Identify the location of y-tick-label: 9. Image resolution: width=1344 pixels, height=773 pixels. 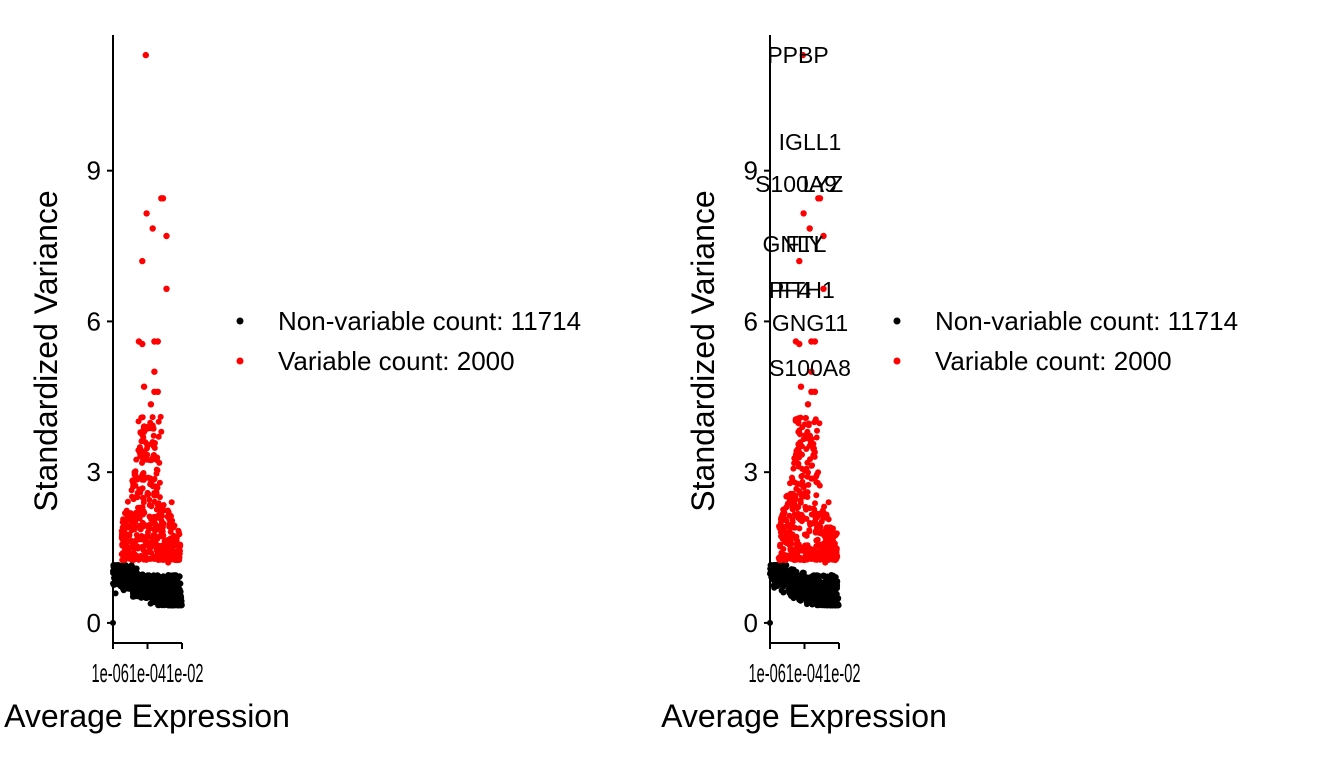
(94, 171).